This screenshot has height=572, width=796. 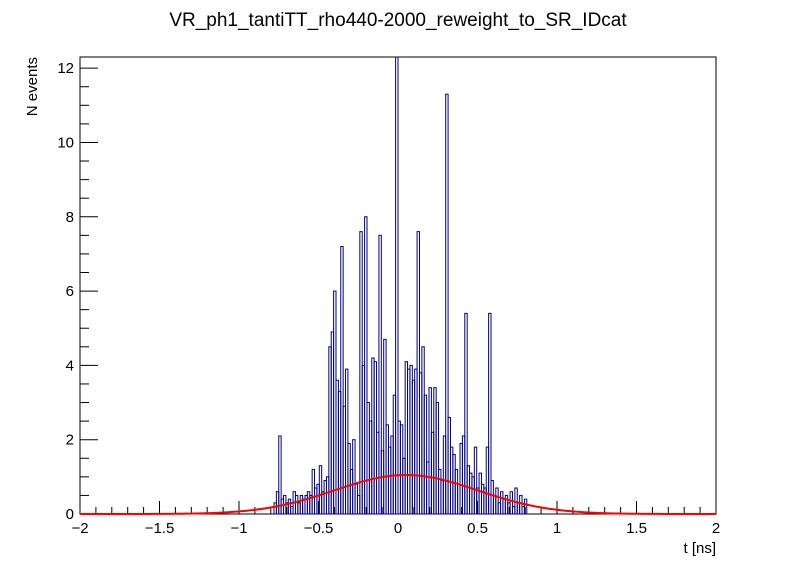 I want to click on fit-series, so click(x=398, y=494).